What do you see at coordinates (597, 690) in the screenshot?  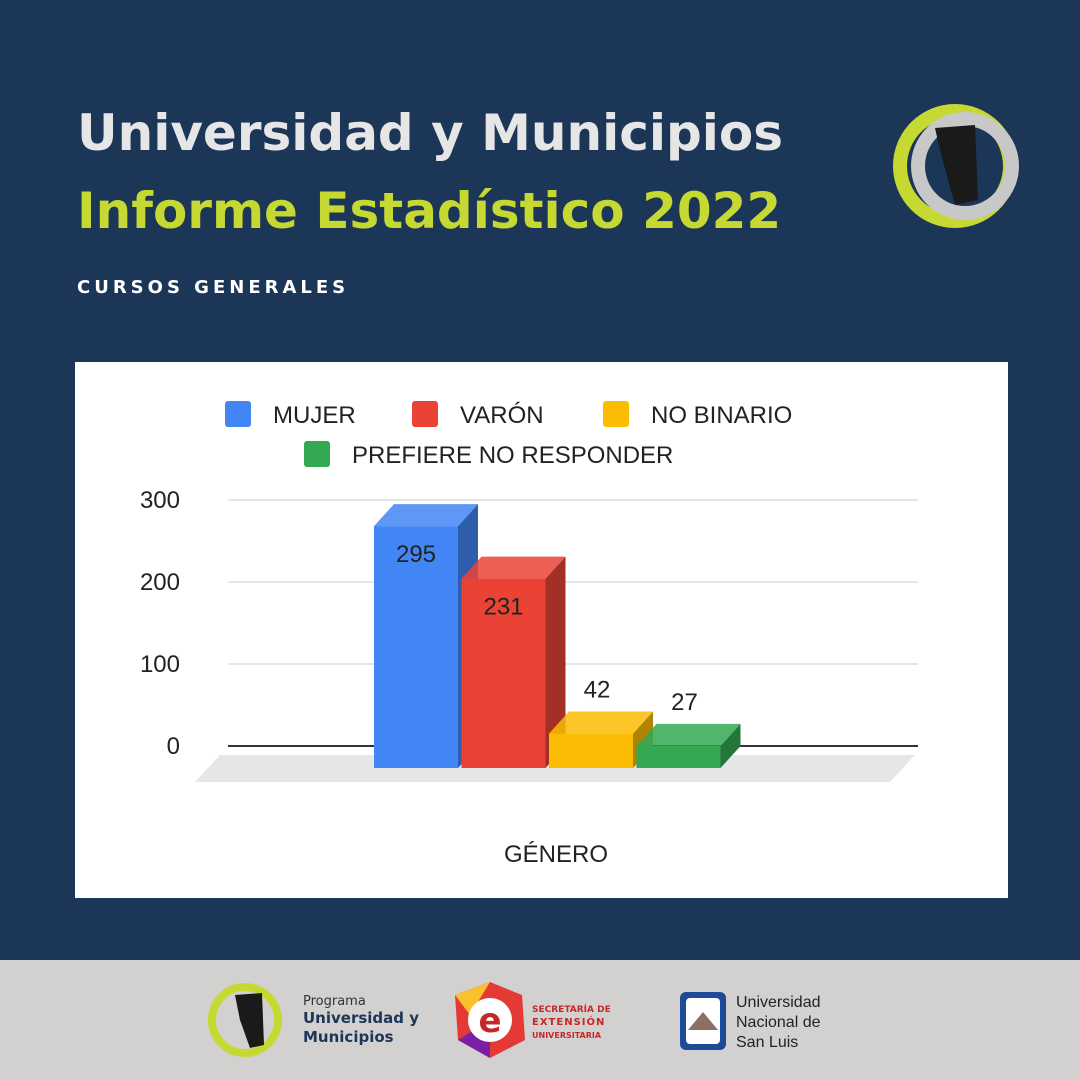 I see `value-label: 42` at bounding box center [597, 690].